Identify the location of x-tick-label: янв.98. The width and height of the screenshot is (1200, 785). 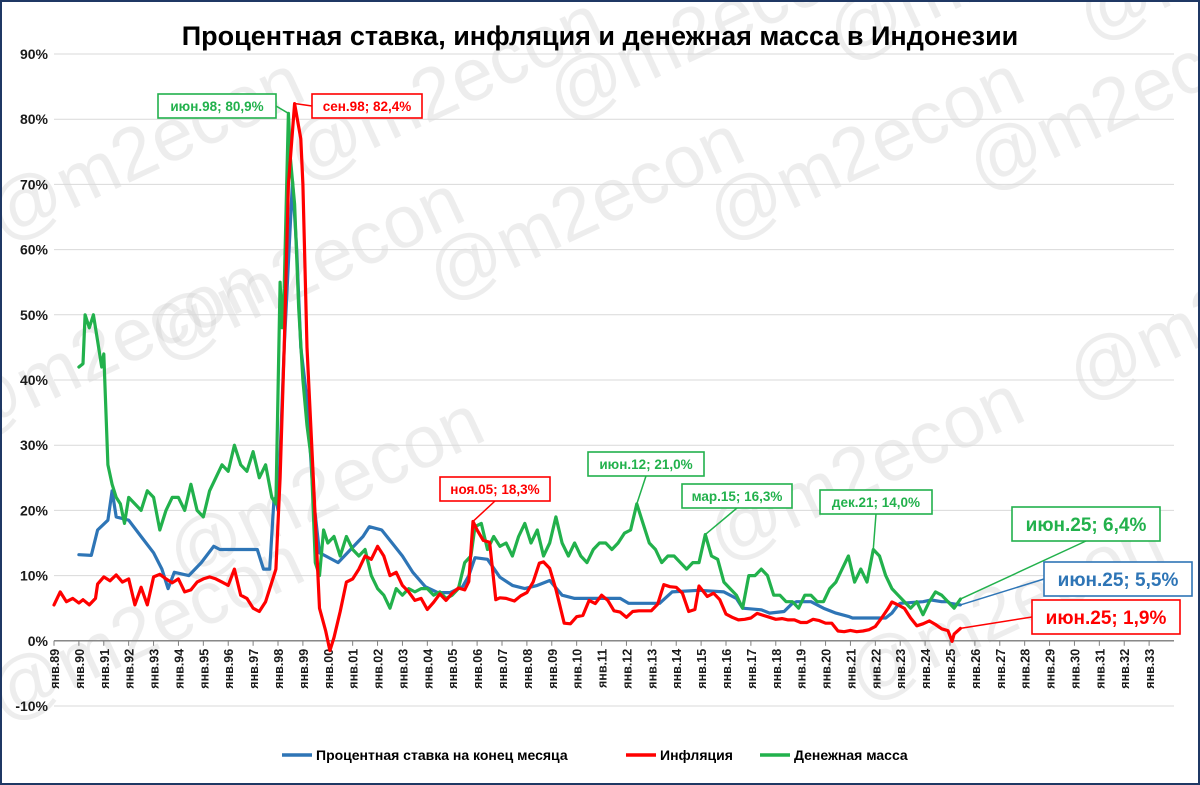
(279, 669).